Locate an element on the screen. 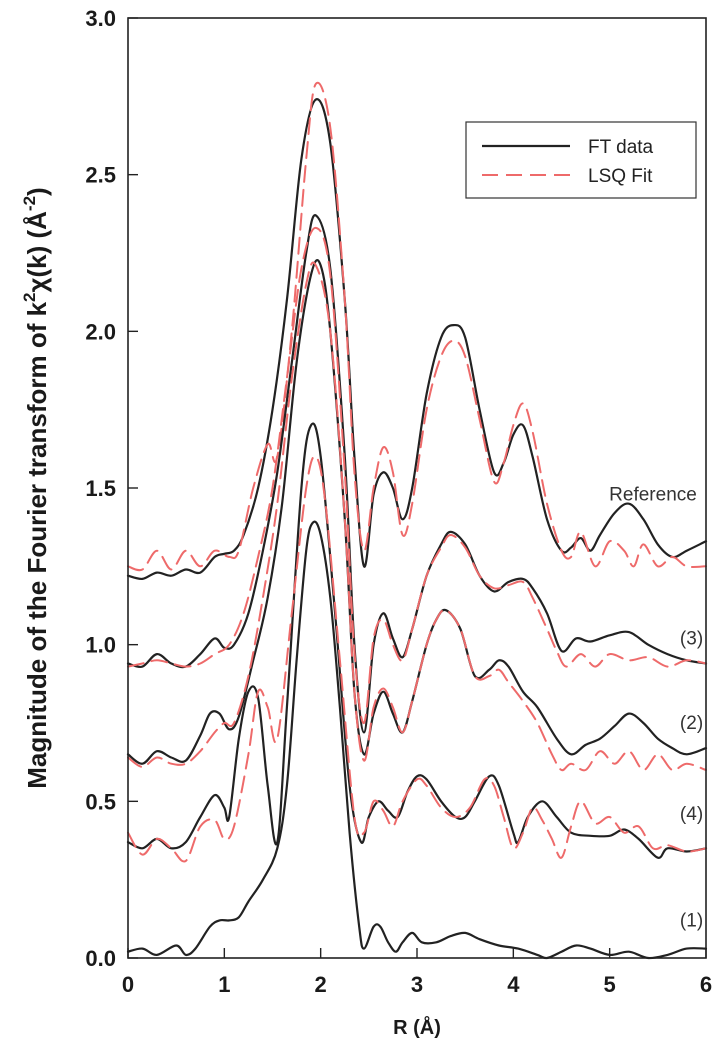  y-tick-label: 2.0 is located at coordinates (100, 331).